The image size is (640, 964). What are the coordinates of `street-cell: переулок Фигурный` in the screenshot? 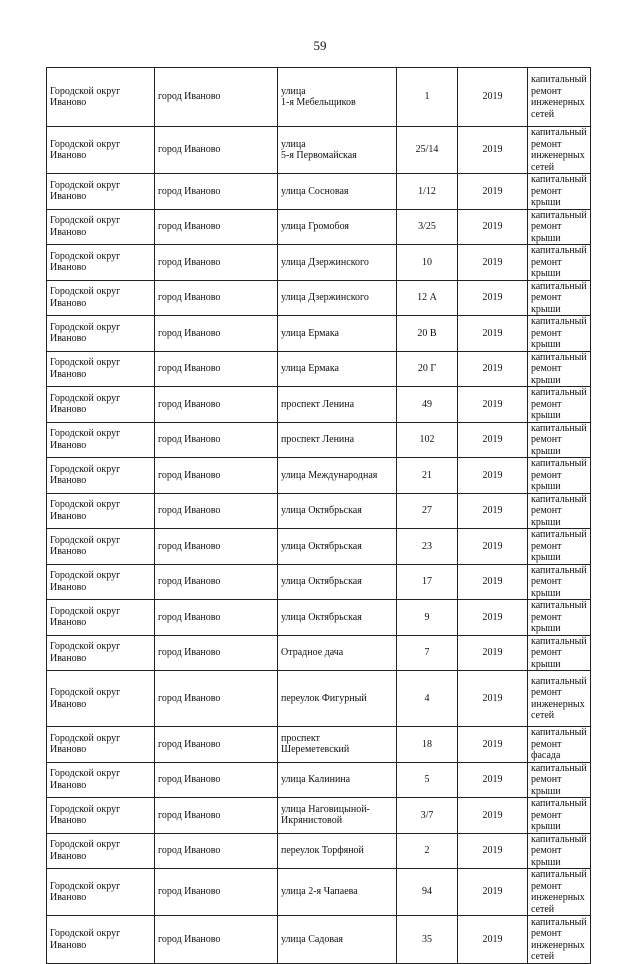 It's located at (337, 698).